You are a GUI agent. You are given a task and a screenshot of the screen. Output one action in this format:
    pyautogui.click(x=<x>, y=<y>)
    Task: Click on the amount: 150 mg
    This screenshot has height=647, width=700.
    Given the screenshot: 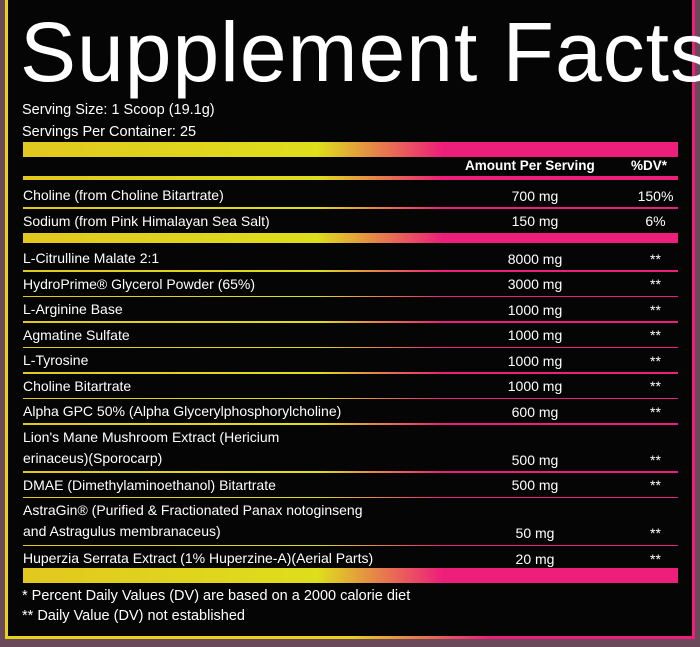 What is the action you would take?
    pyautogui.click(x=535, y=221)
    